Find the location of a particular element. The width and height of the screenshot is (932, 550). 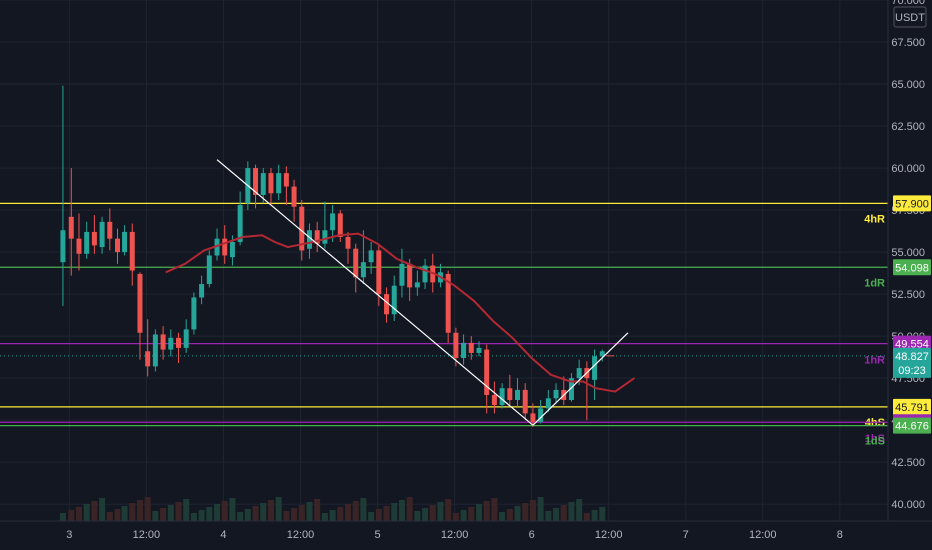

current-price-tag-bg is located at coordinates (912, 362).